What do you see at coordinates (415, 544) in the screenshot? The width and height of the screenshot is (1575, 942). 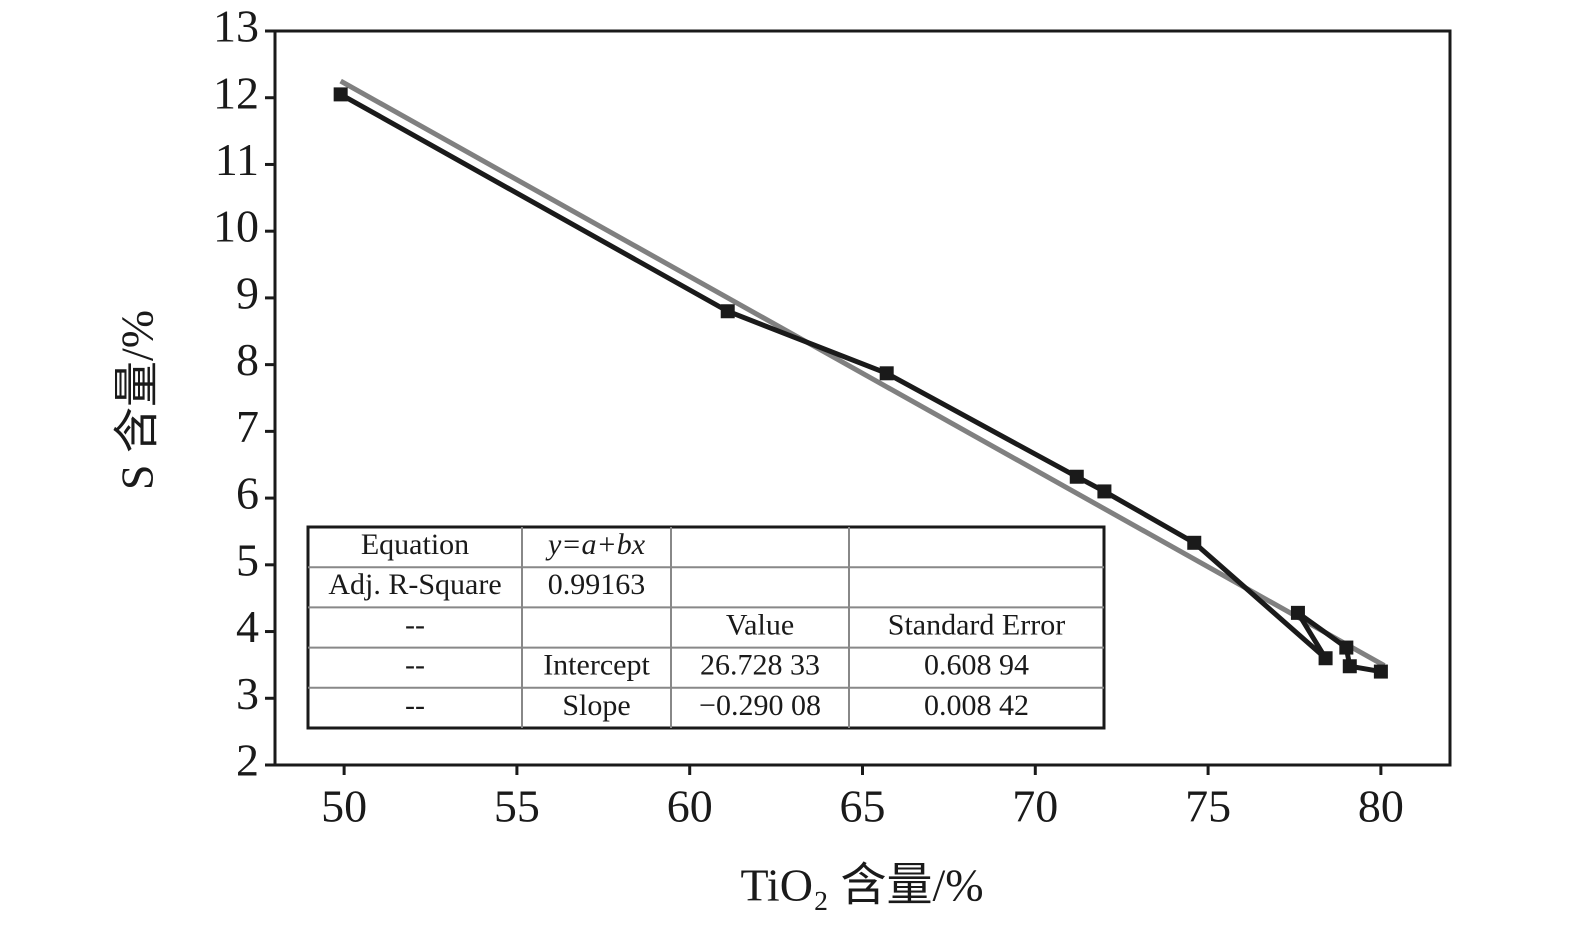 I see `table-cell: Equation` at bounding box center [415, 544].